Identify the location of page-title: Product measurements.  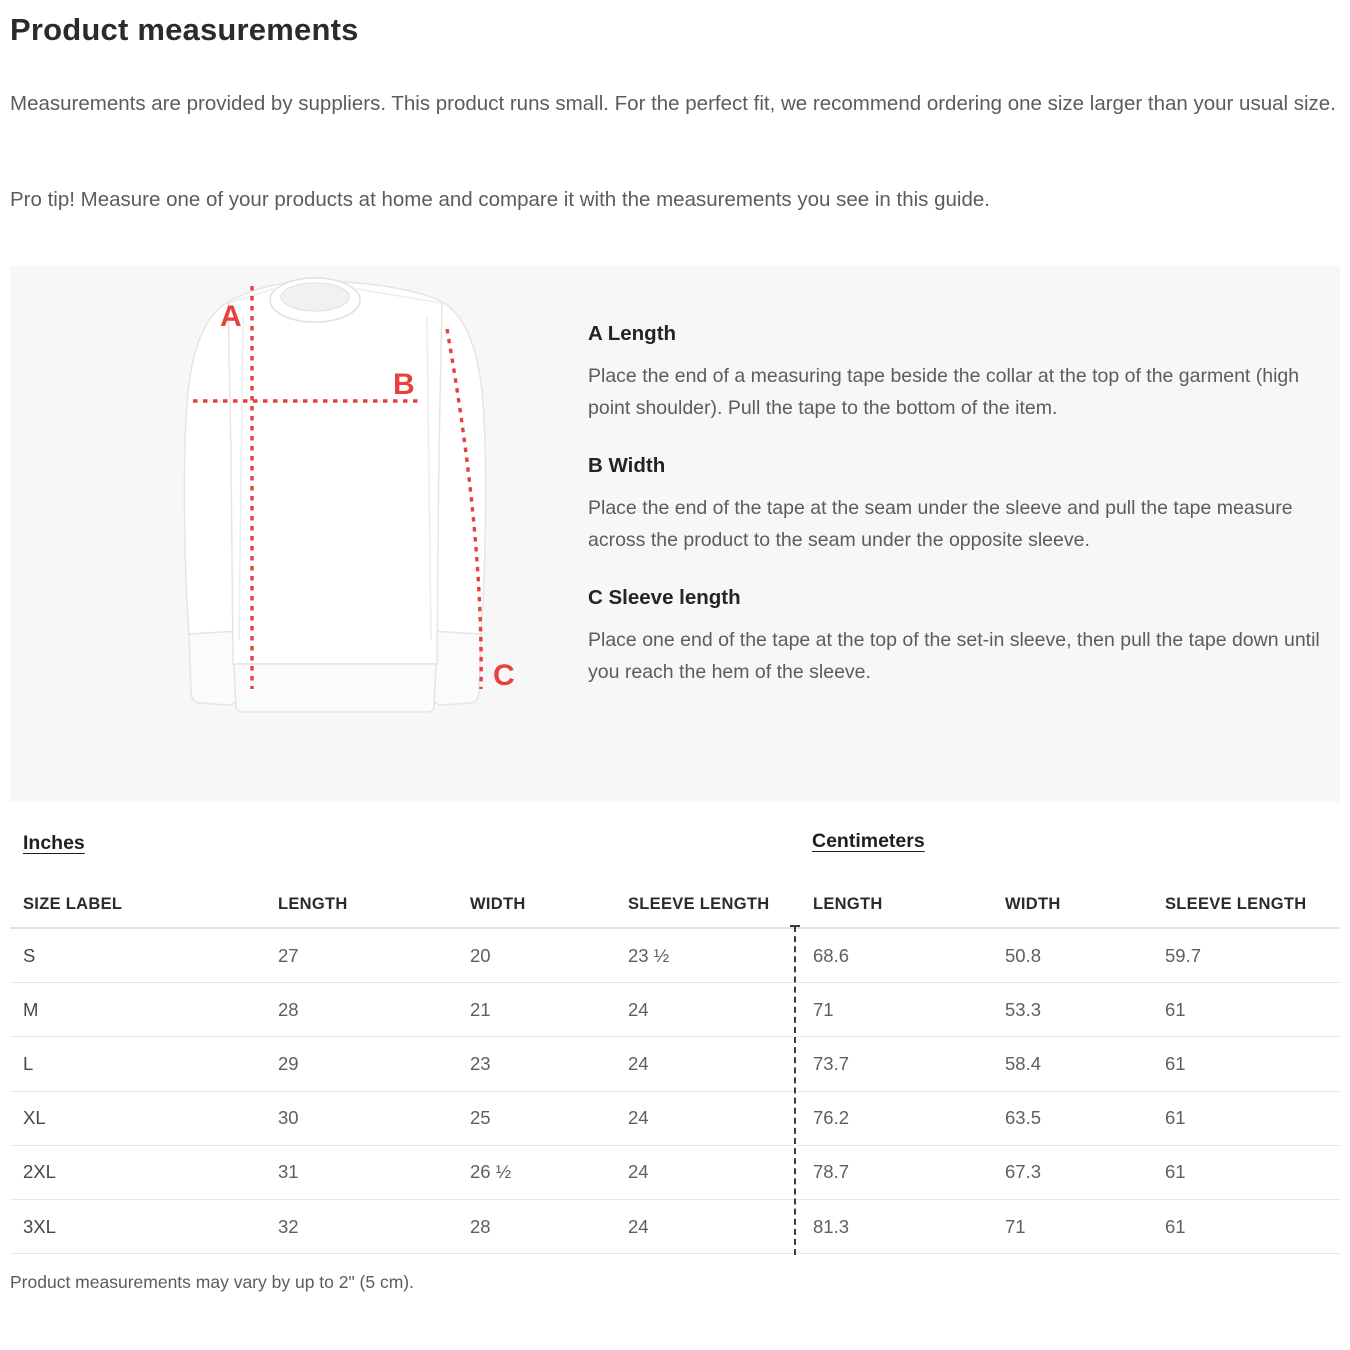
(184, 29).